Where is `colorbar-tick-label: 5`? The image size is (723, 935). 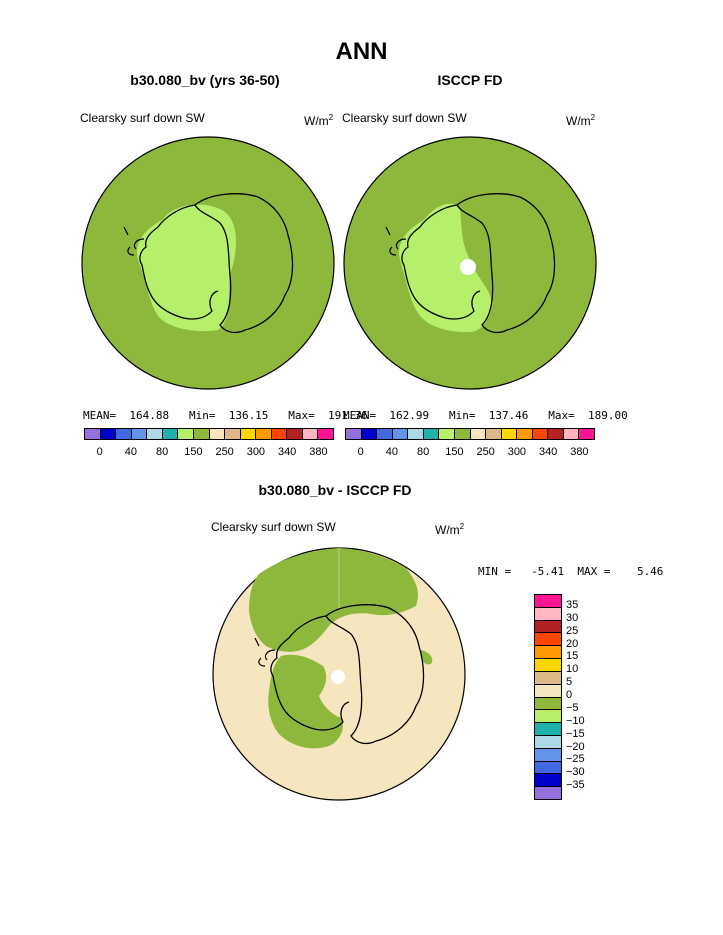
colorbar-tick-label: 5 is located at coordinates (569, 682).